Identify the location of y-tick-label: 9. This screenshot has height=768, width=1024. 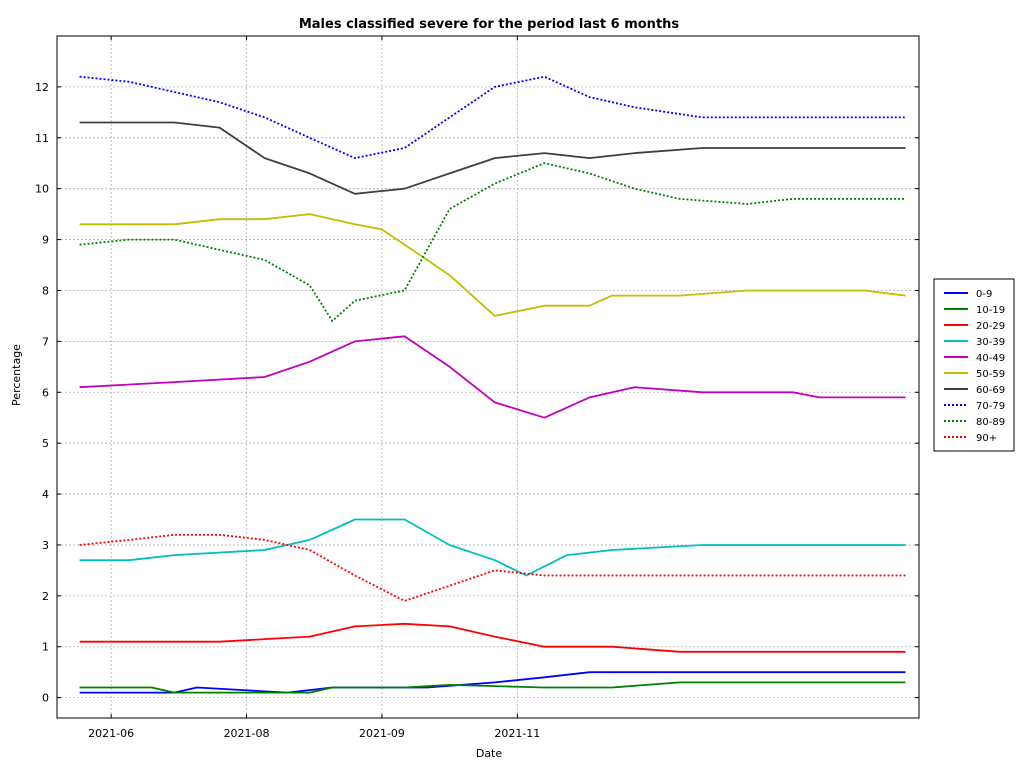
(45, 240).